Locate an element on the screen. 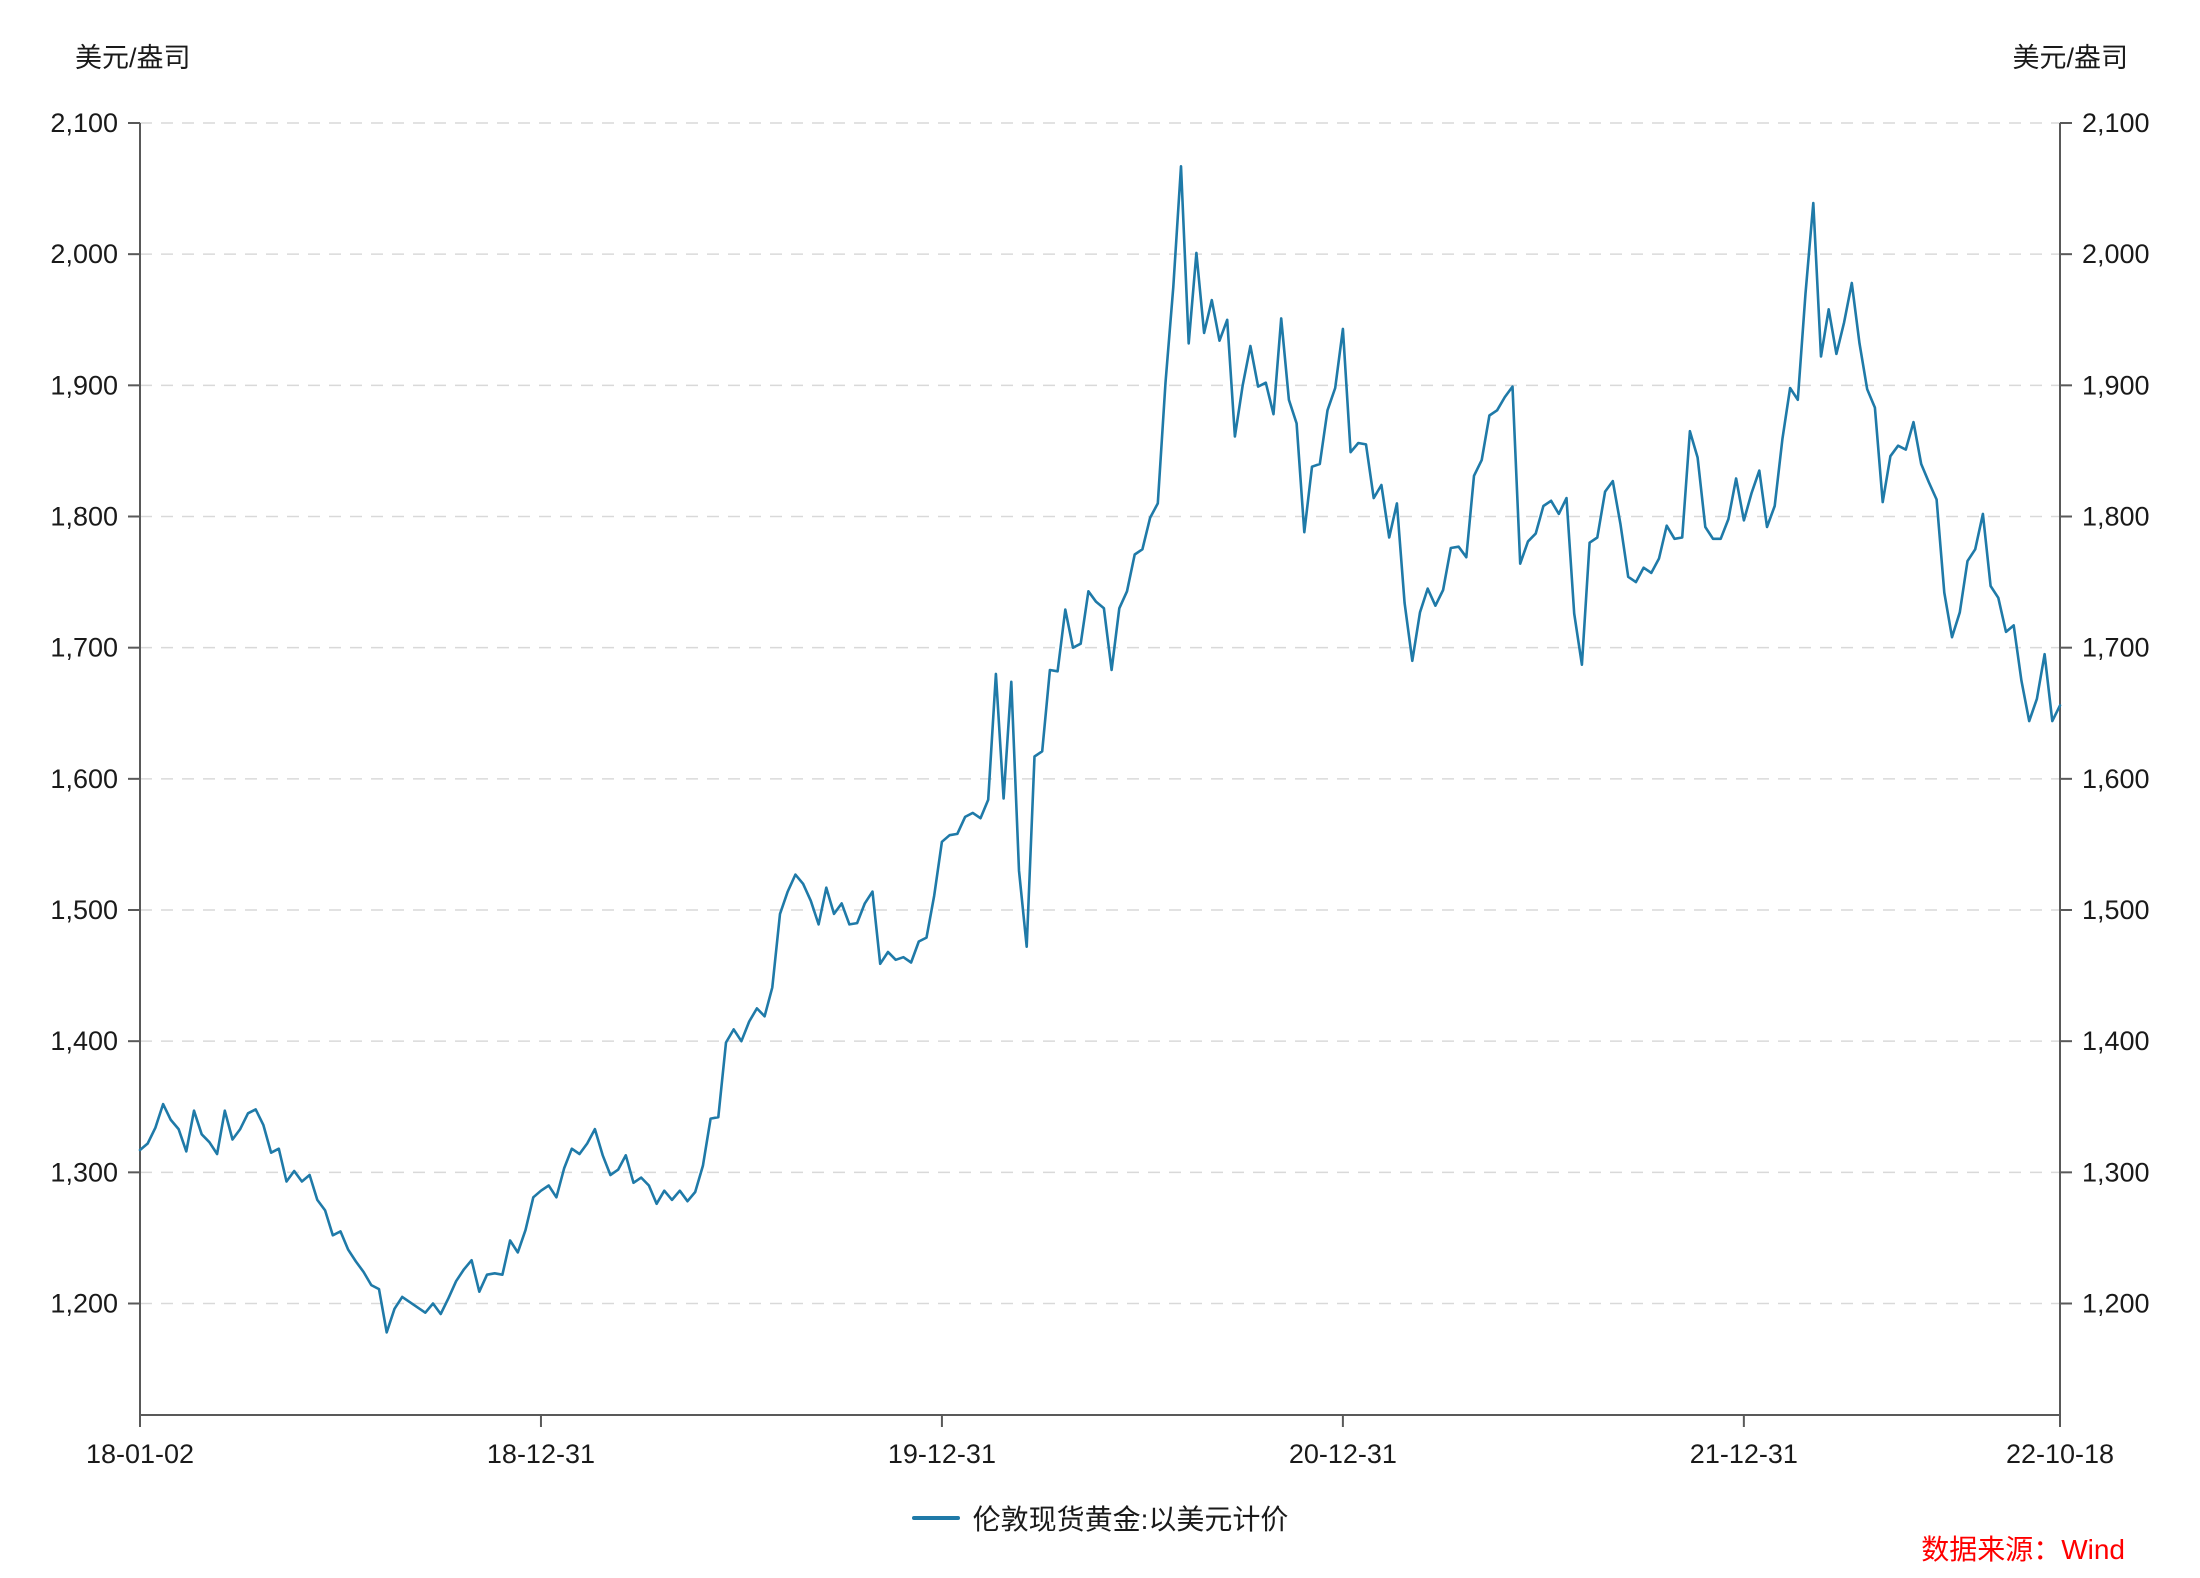 Image resolution: width=2200 pixels, height=1578 pixels. y-axis-unit-right: 美元/盎司 is located at coordinates (2070, 58).